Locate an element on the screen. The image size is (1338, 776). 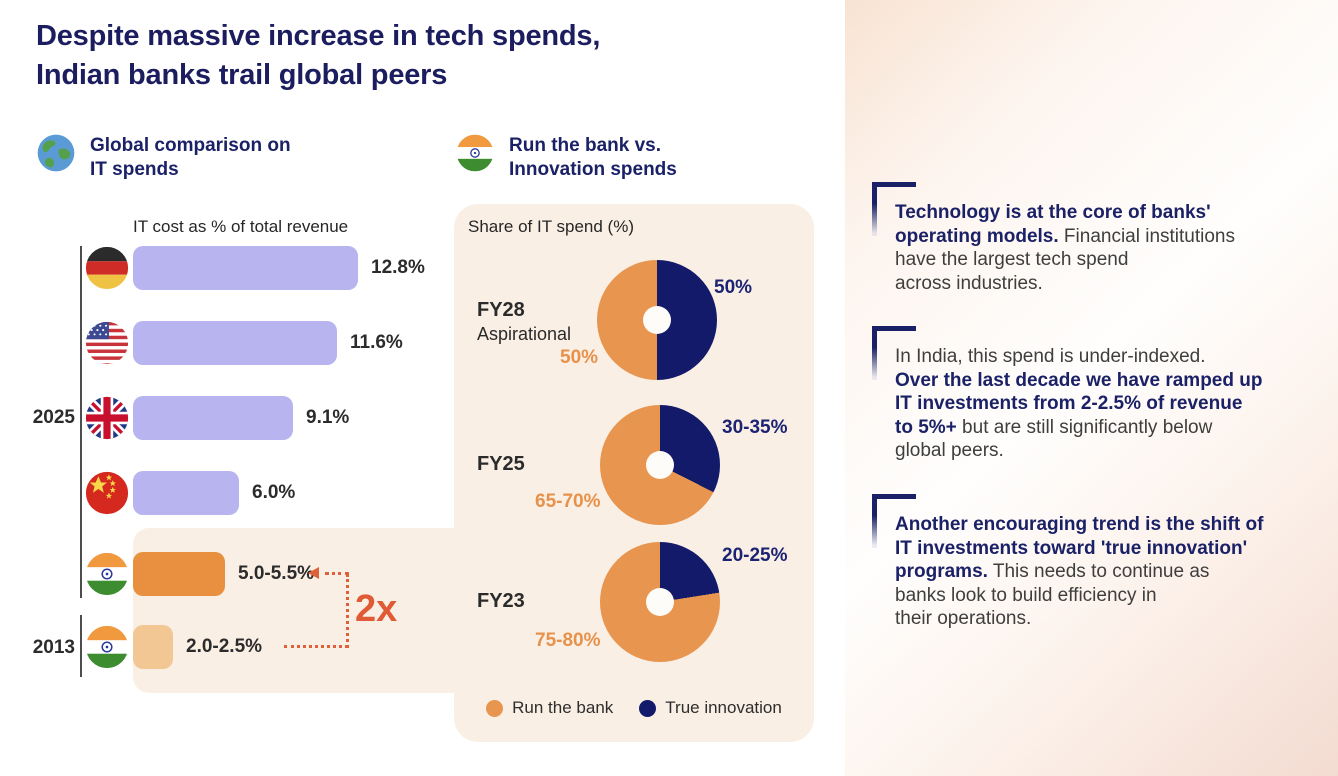
dotted-connector-vertical is located at coordinates (347, 611).